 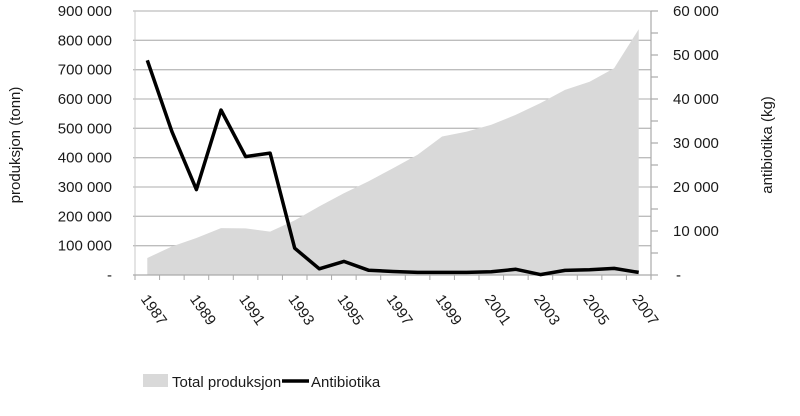 I want to click on legend-label-total-produksjon: Total produksjon, so click(x=226, y=382).